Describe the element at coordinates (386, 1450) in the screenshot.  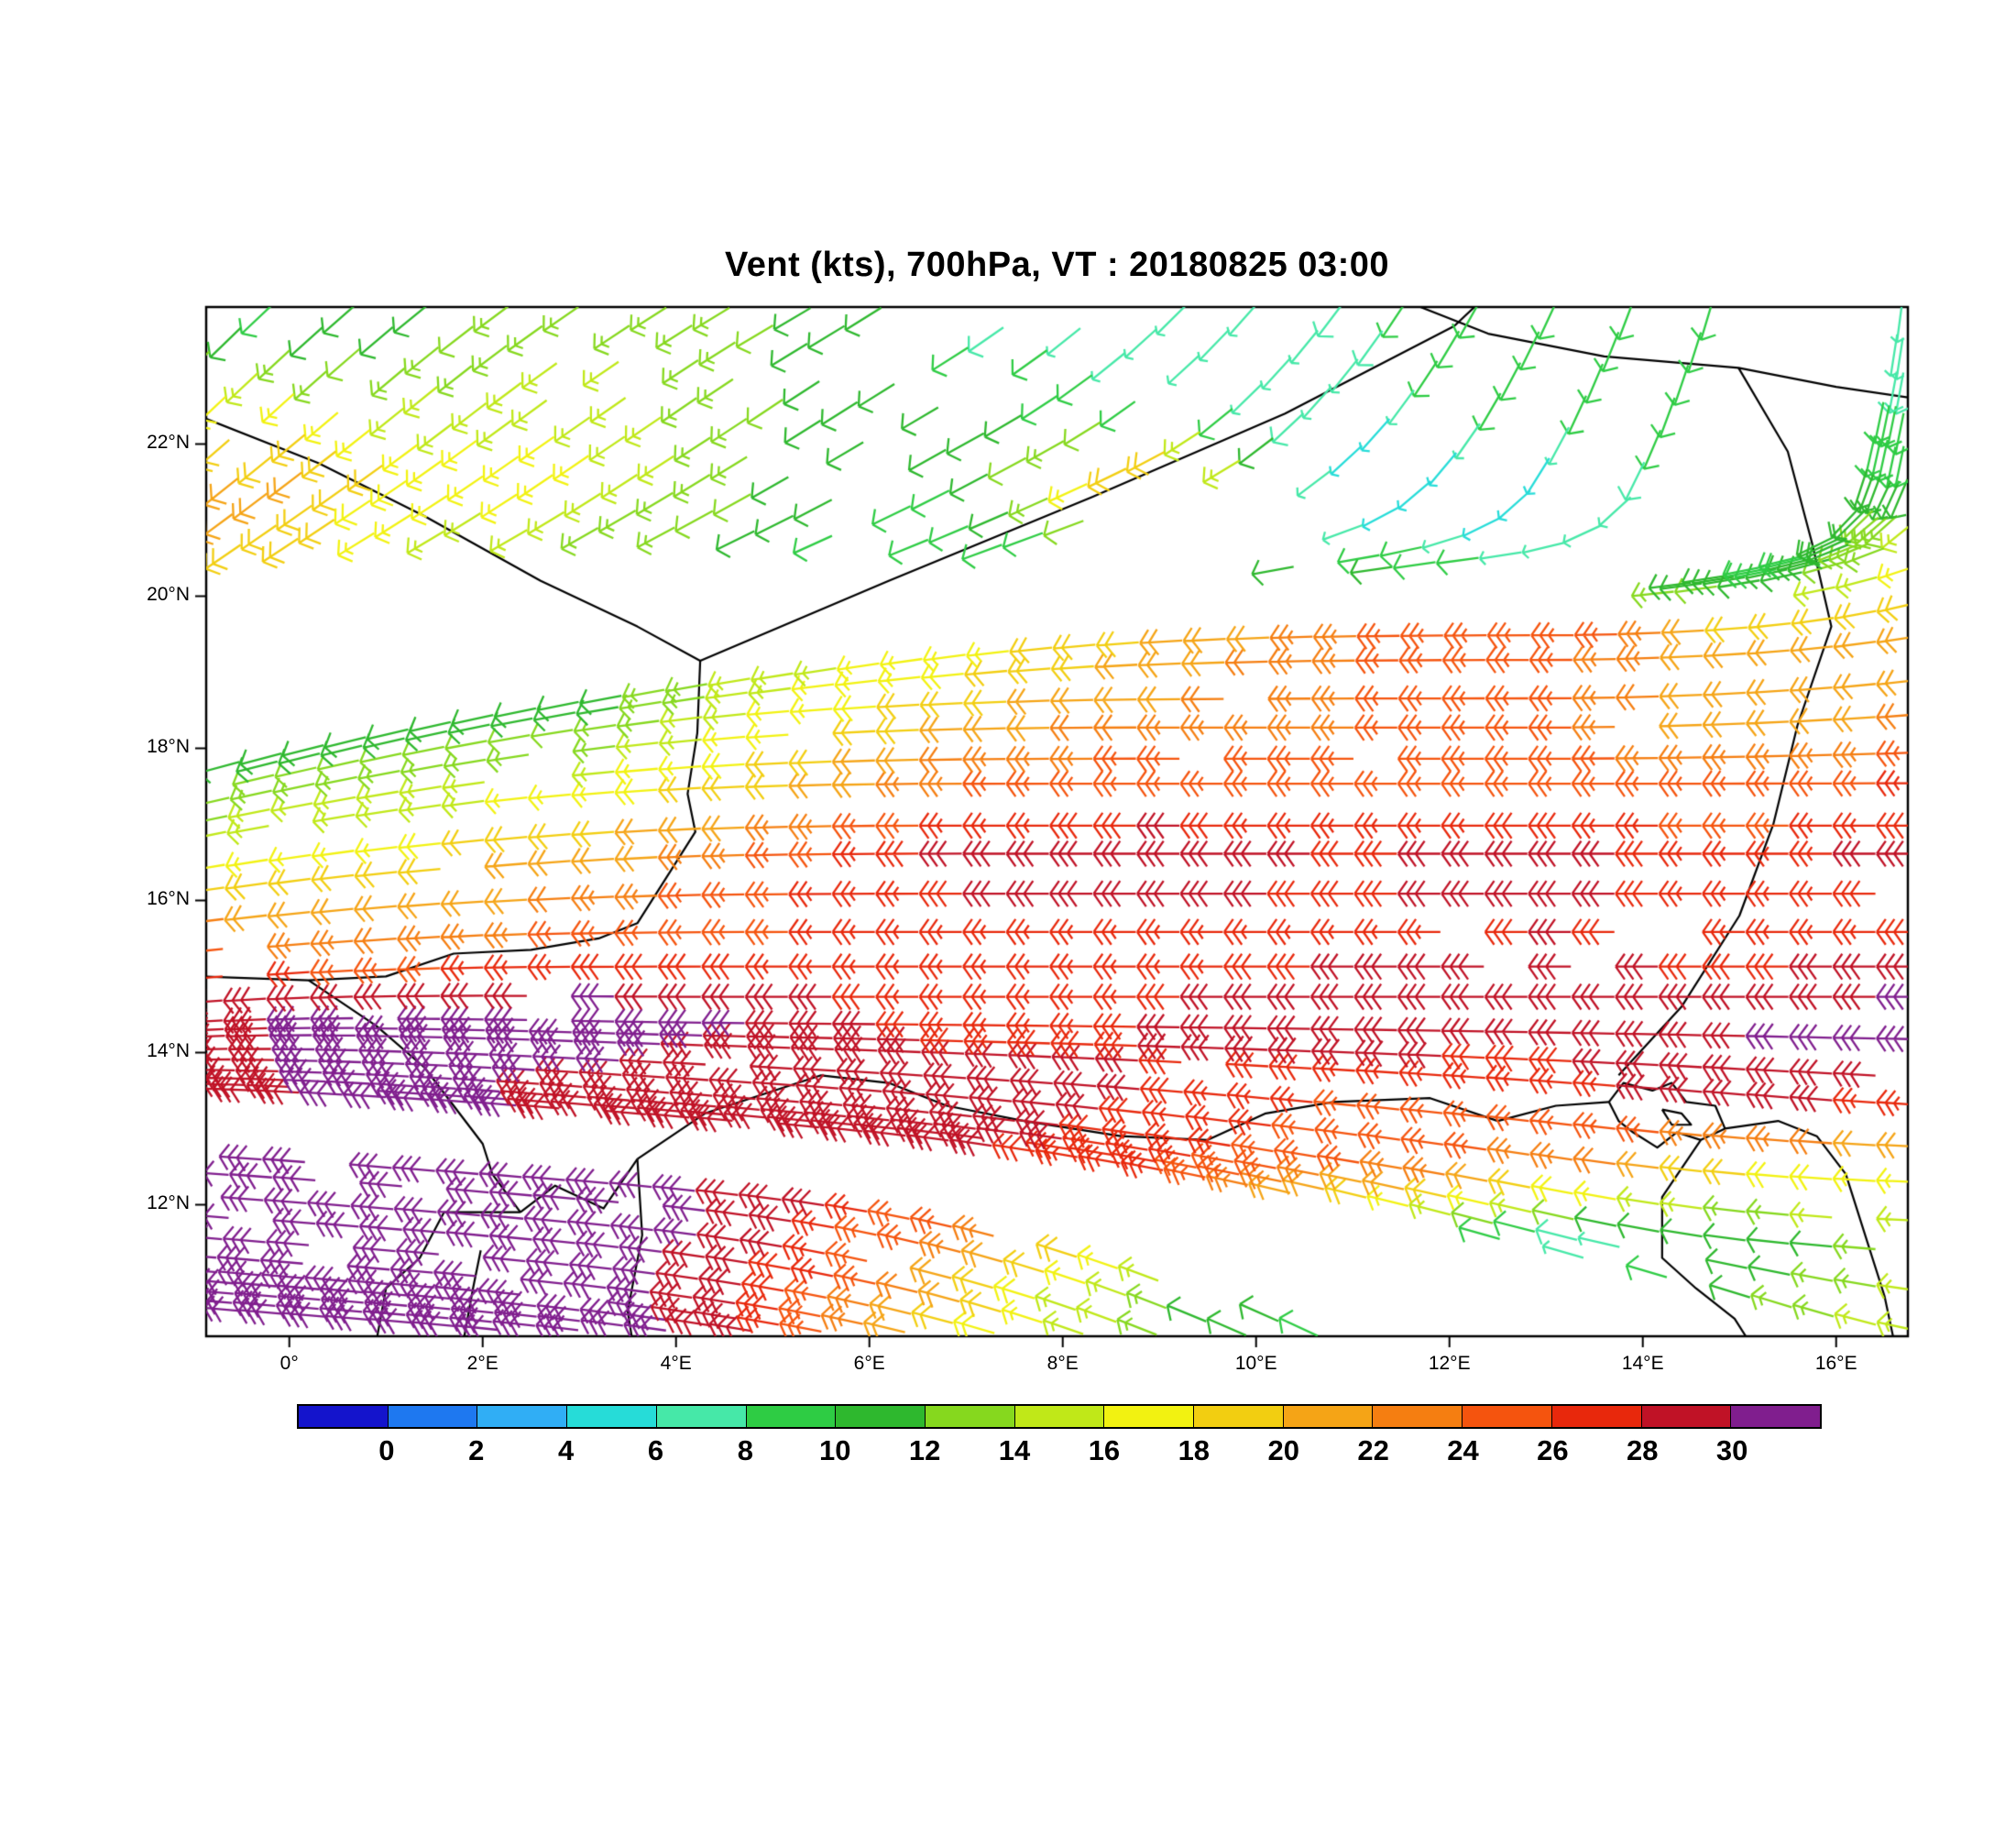
I see `colorbar-label-0: 0` at that location.